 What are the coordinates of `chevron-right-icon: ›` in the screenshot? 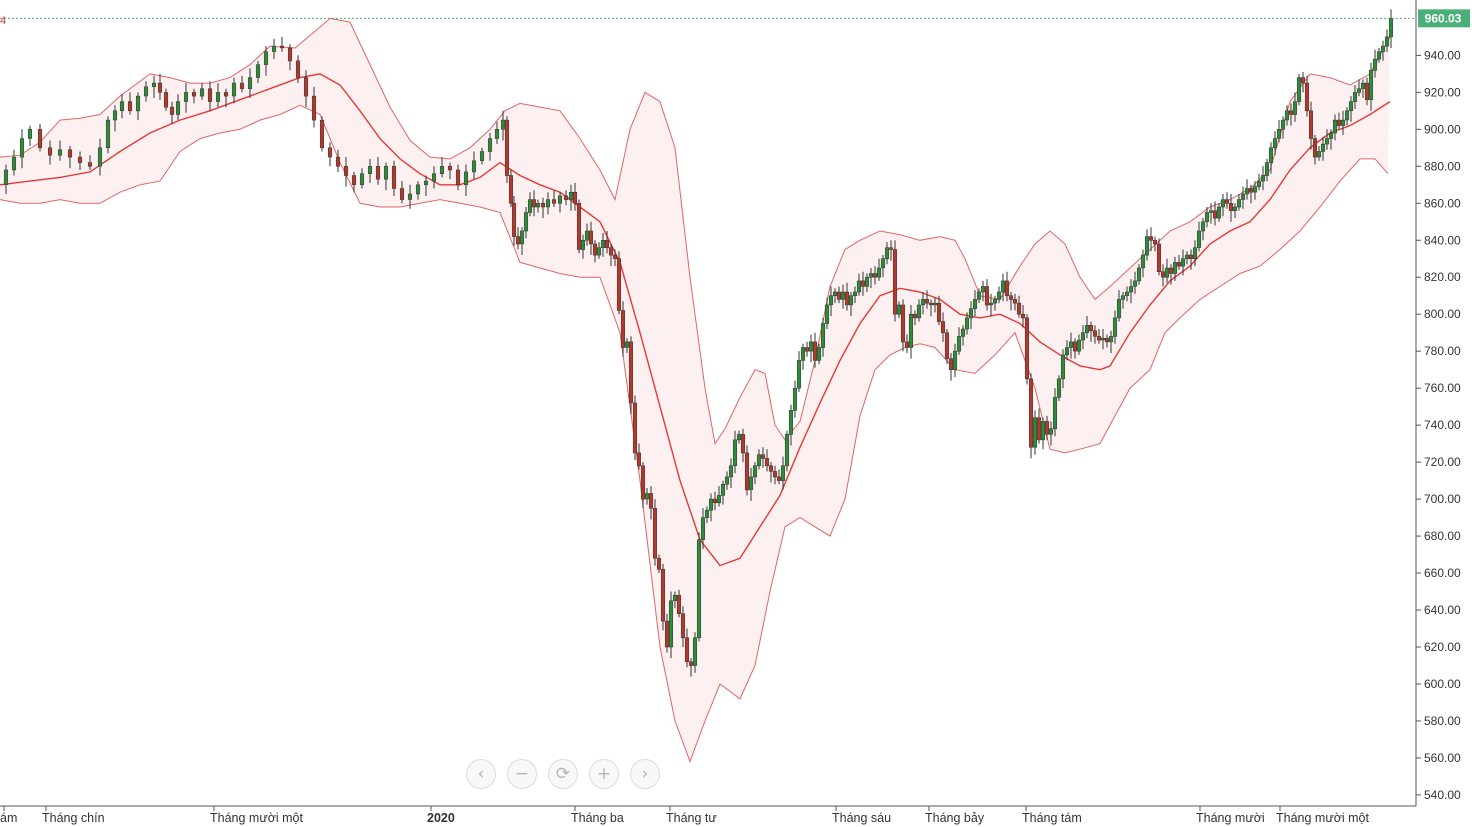 It's located at (645, 774).